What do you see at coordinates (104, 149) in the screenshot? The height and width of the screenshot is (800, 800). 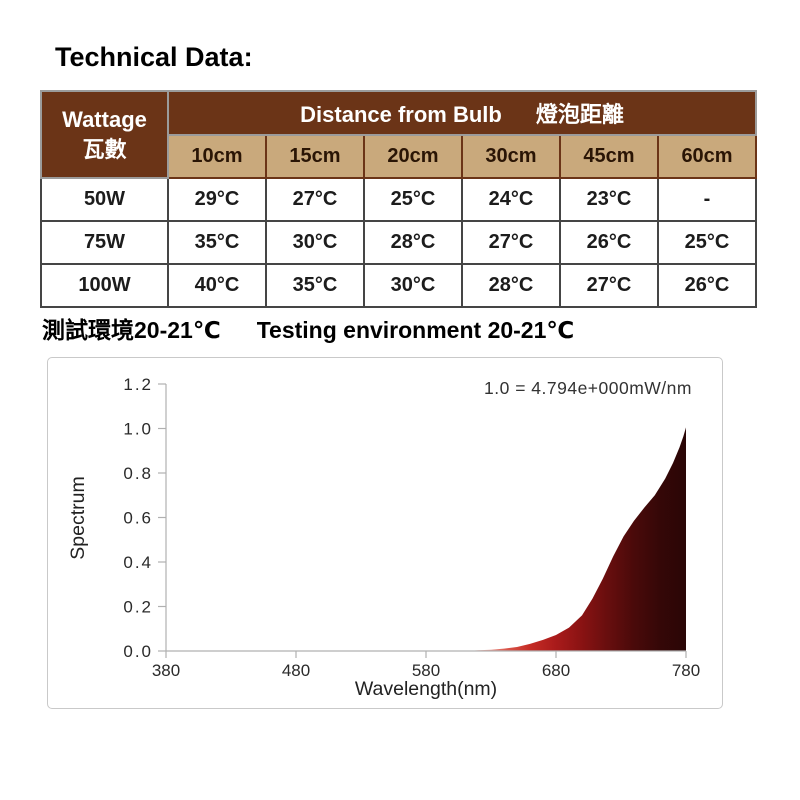 I see `wattage-label-zh: 瓦數` at bounding box center [104, 149].